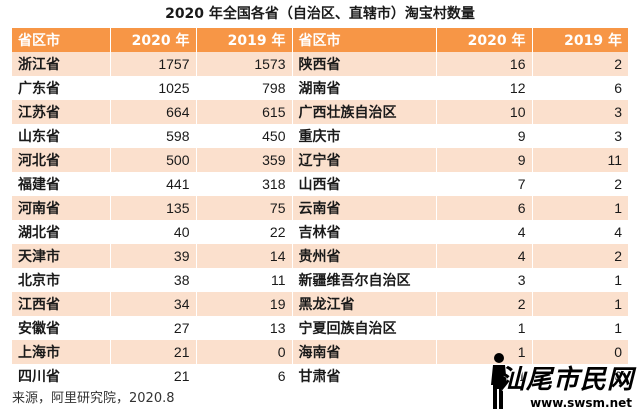  What do you see at coordinates (484, 280) in the screenshot?
I see `cell-count-2020-right: 3` at bounding box center [484, 280].